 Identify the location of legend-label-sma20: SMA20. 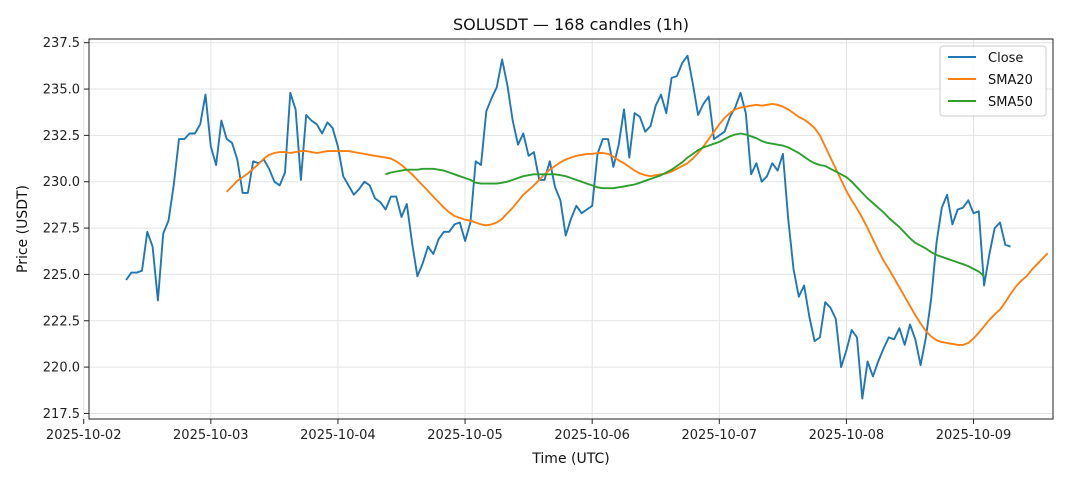
(1010, 80).